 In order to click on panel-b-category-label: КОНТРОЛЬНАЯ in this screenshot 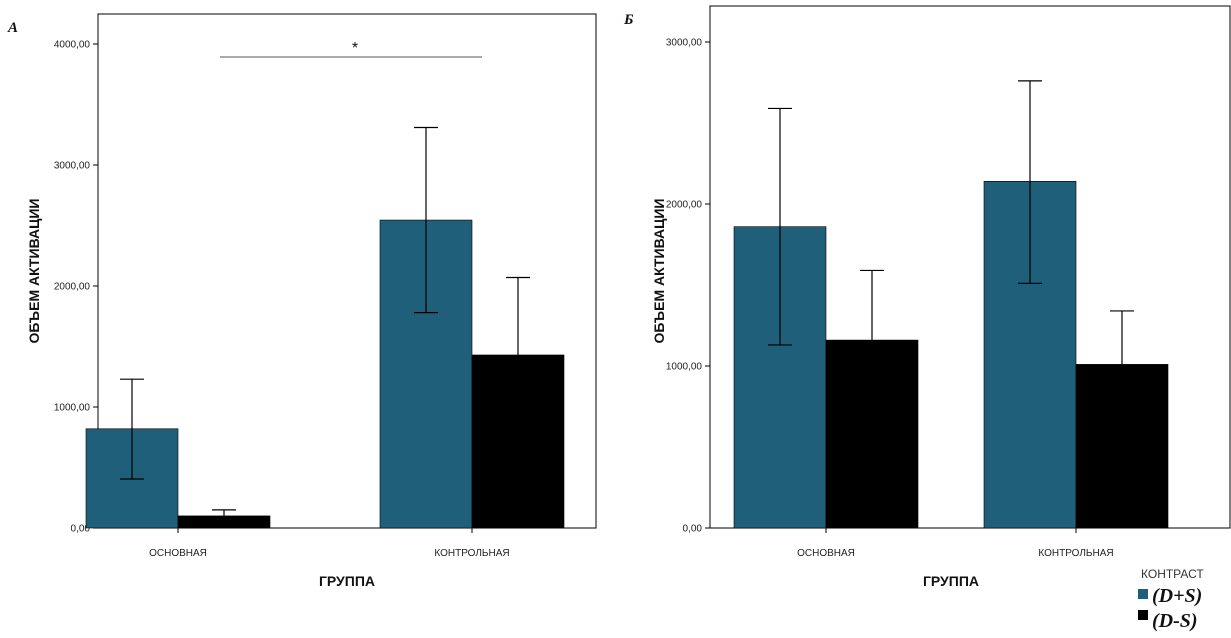, I will do `click(1075, 553)`.